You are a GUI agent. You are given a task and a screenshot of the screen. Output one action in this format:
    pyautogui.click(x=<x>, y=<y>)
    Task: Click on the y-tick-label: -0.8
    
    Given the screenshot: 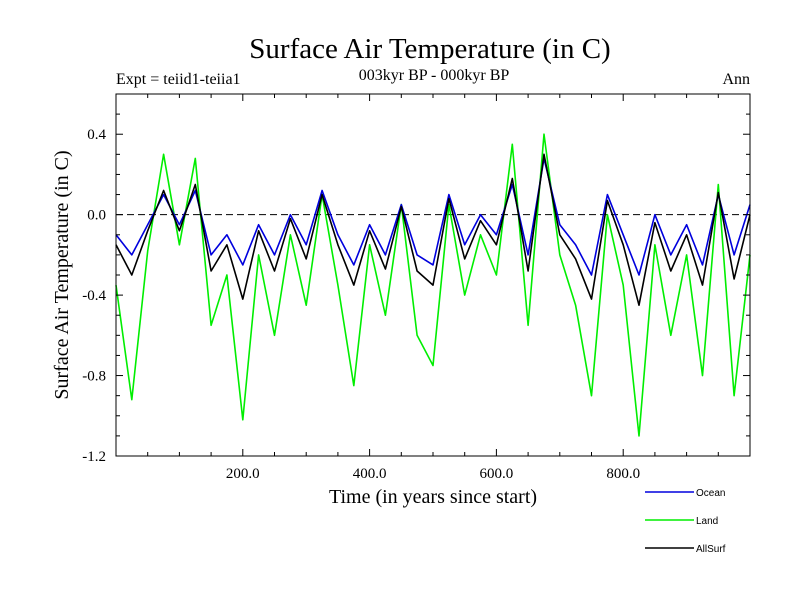 What is the action you would take?
    pyautogui.click(x=94, y=377)
    